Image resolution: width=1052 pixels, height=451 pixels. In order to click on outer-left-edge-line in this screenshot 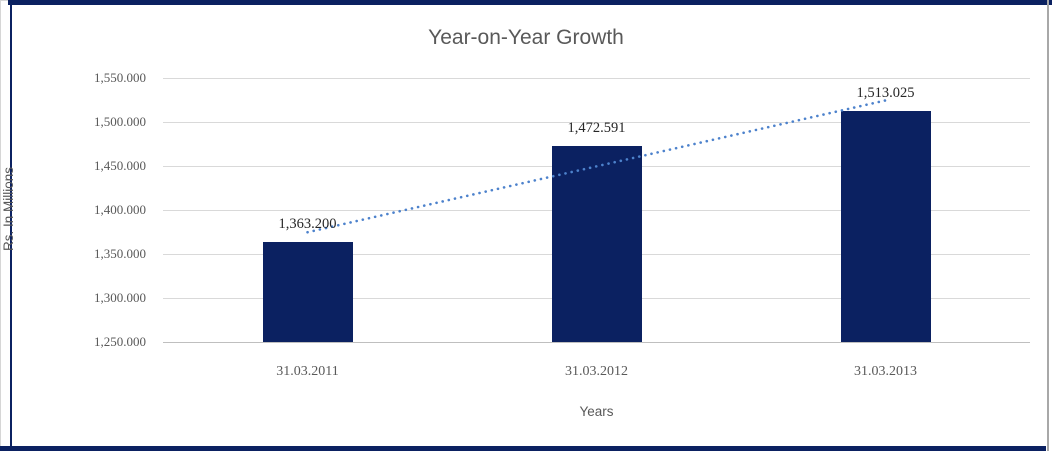, I will do `click(0, 225)`.